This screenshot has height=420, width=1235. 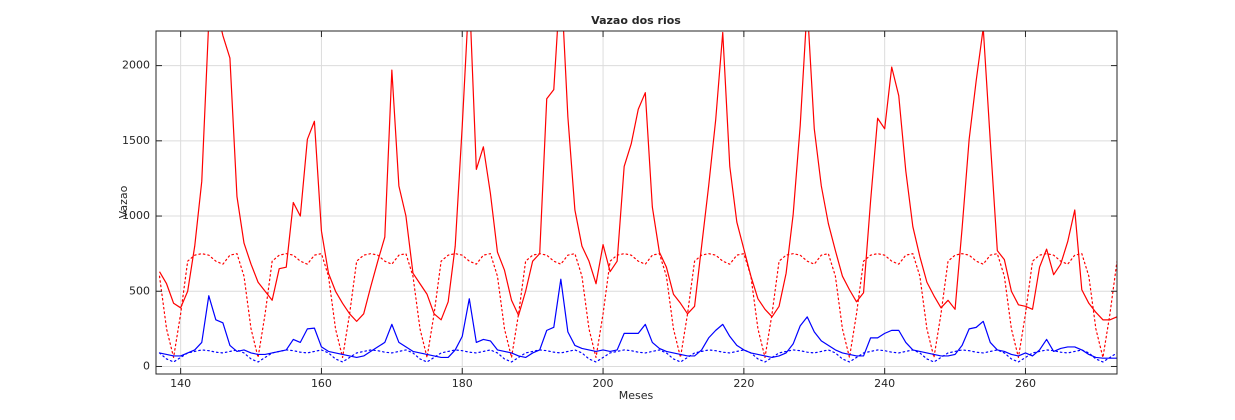 I want to click on chart-title: Vazao dos rios, so click(x=636, y=20).